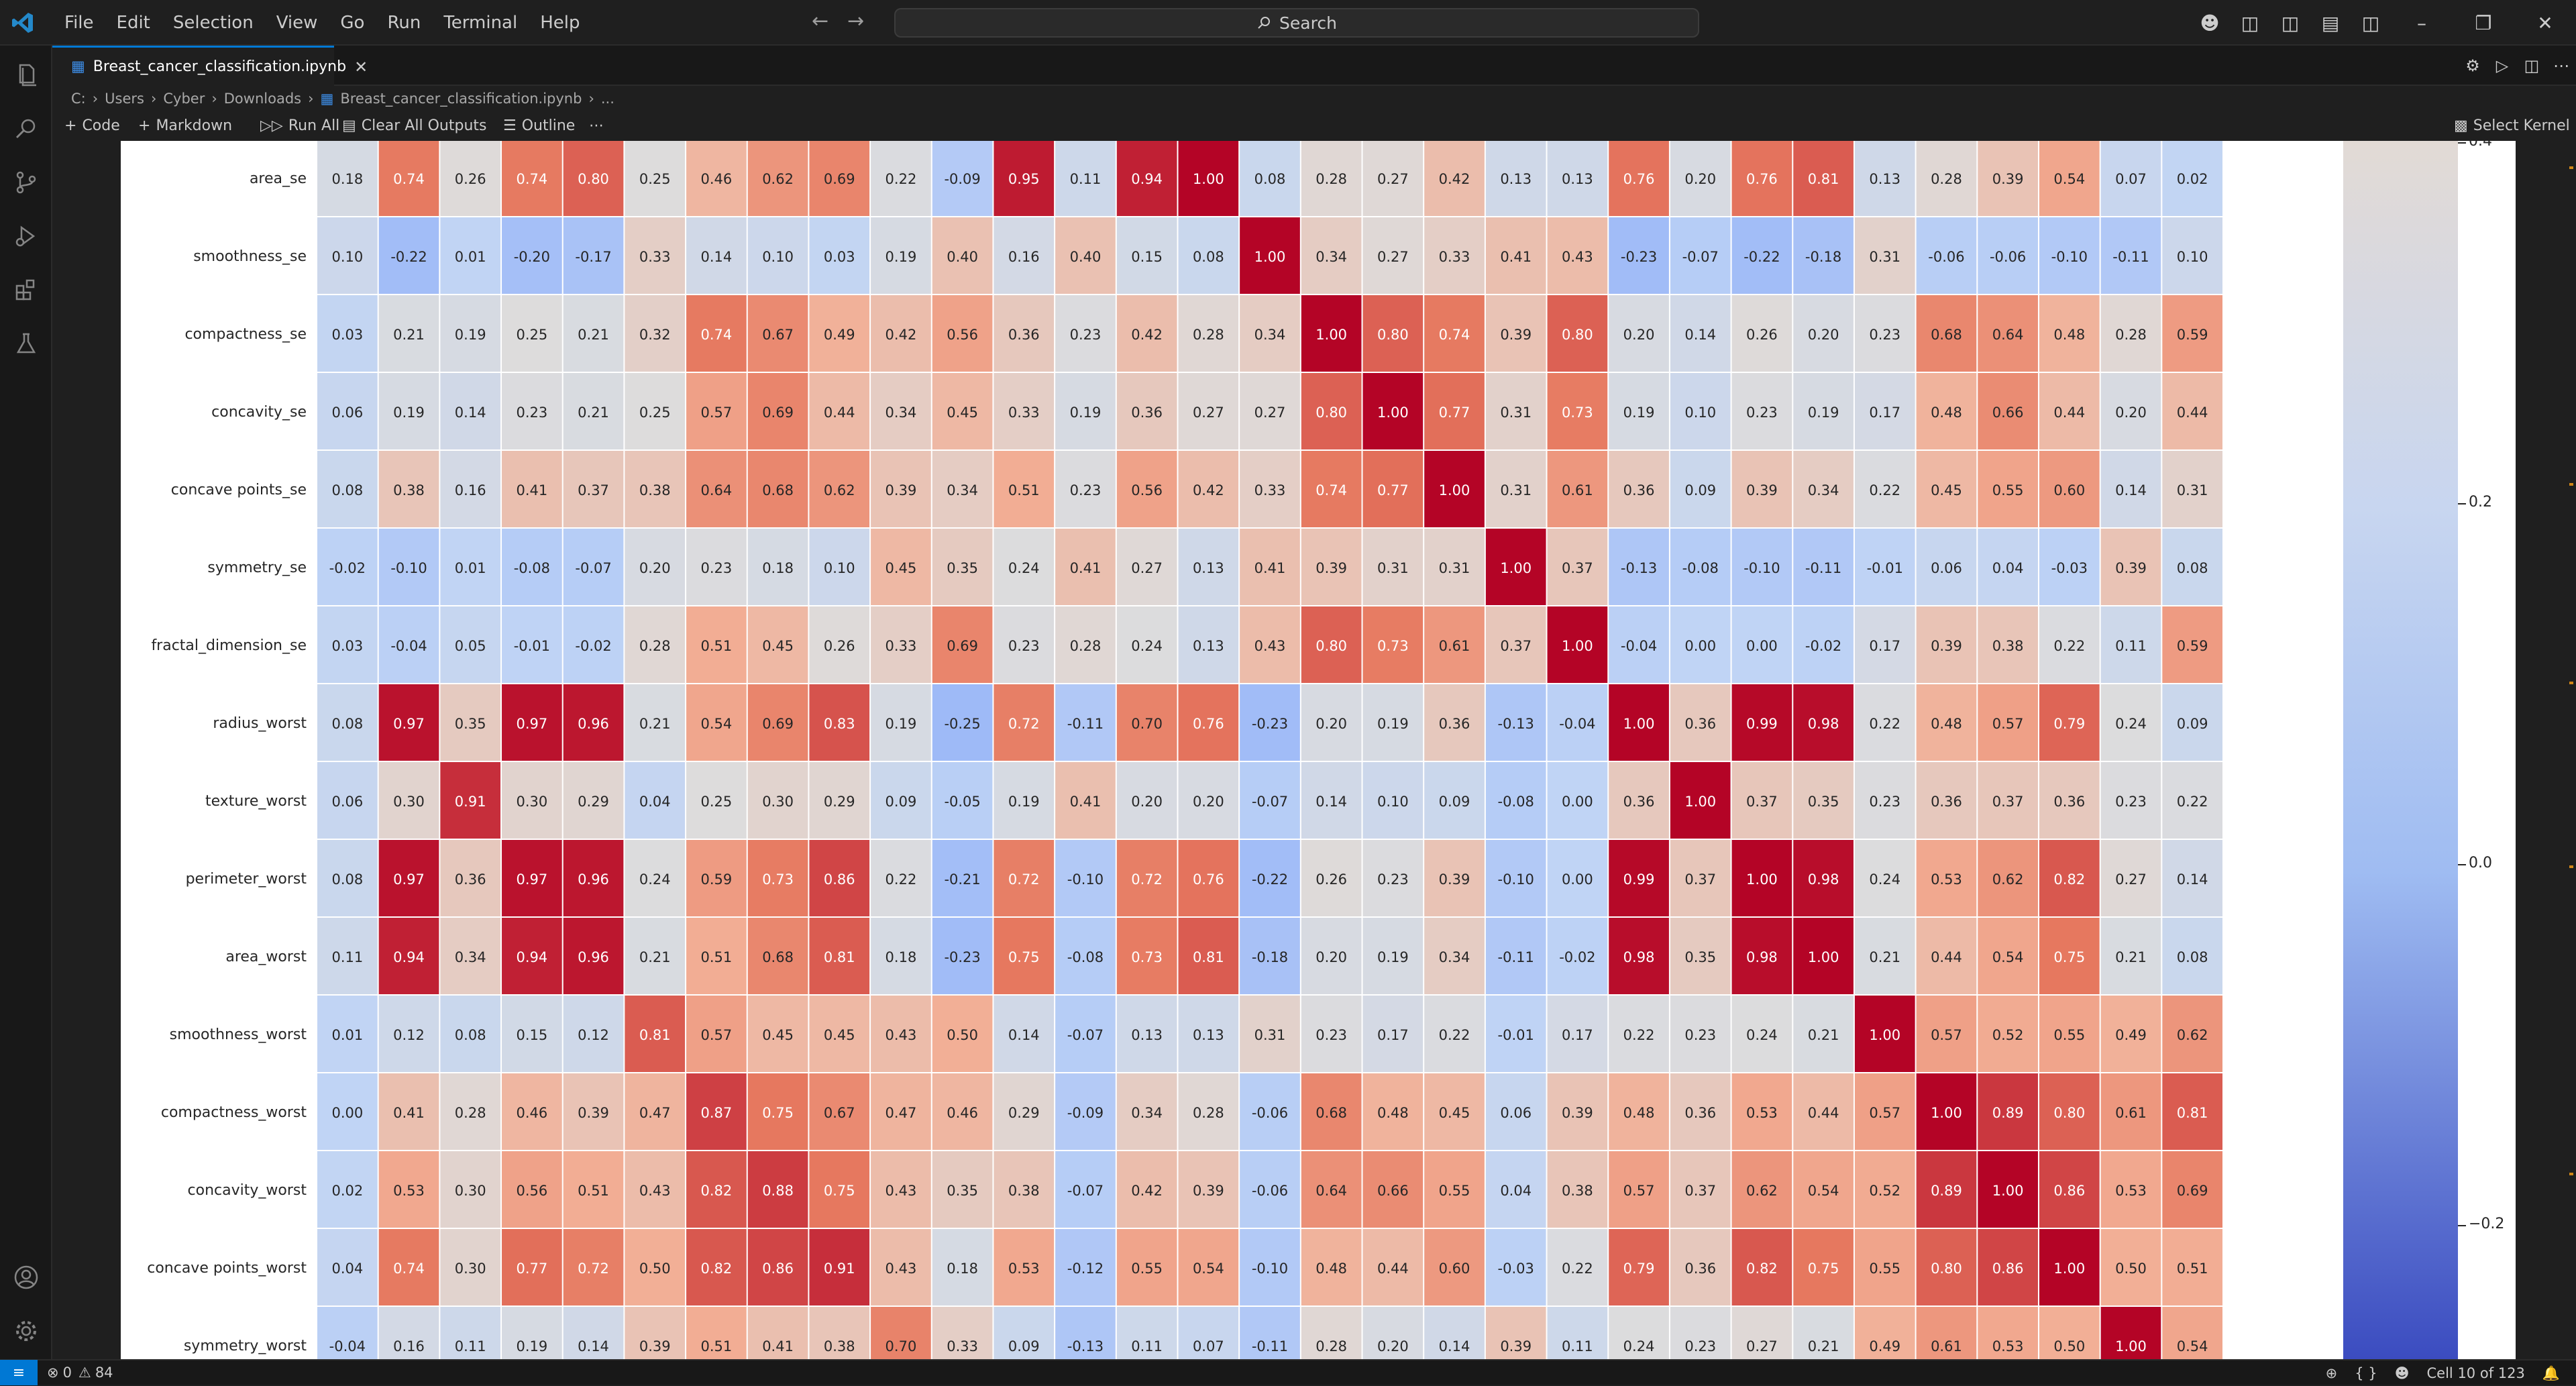  I want to click on menu-file: File, so click(79, 23).